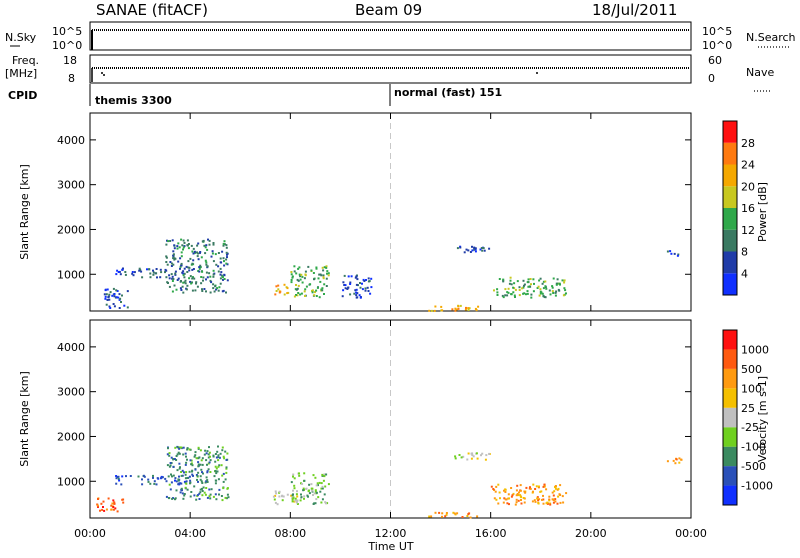 The image size is (800, 558). I want to click on x-tick-label: 00:00, so click(90, 533).